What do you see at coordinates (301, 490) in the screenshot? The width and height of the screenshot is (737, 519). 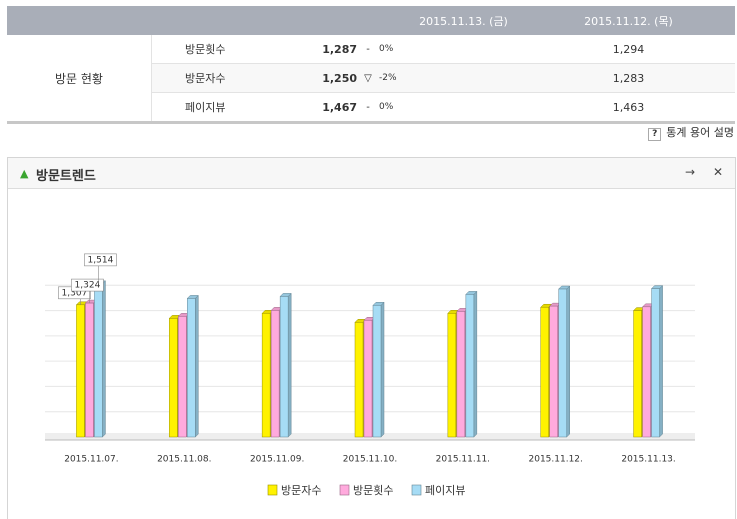 I see `legend-label: 방문자수` at bounding box center [301, 490].